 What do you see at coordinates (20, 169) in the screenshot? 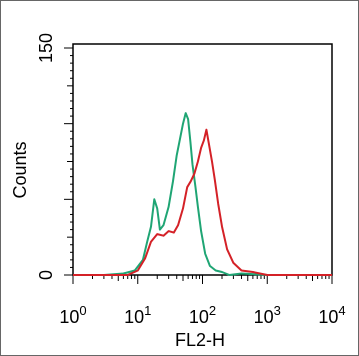
I see `y-axis-title: Counts` at bounding box center [20, 169].